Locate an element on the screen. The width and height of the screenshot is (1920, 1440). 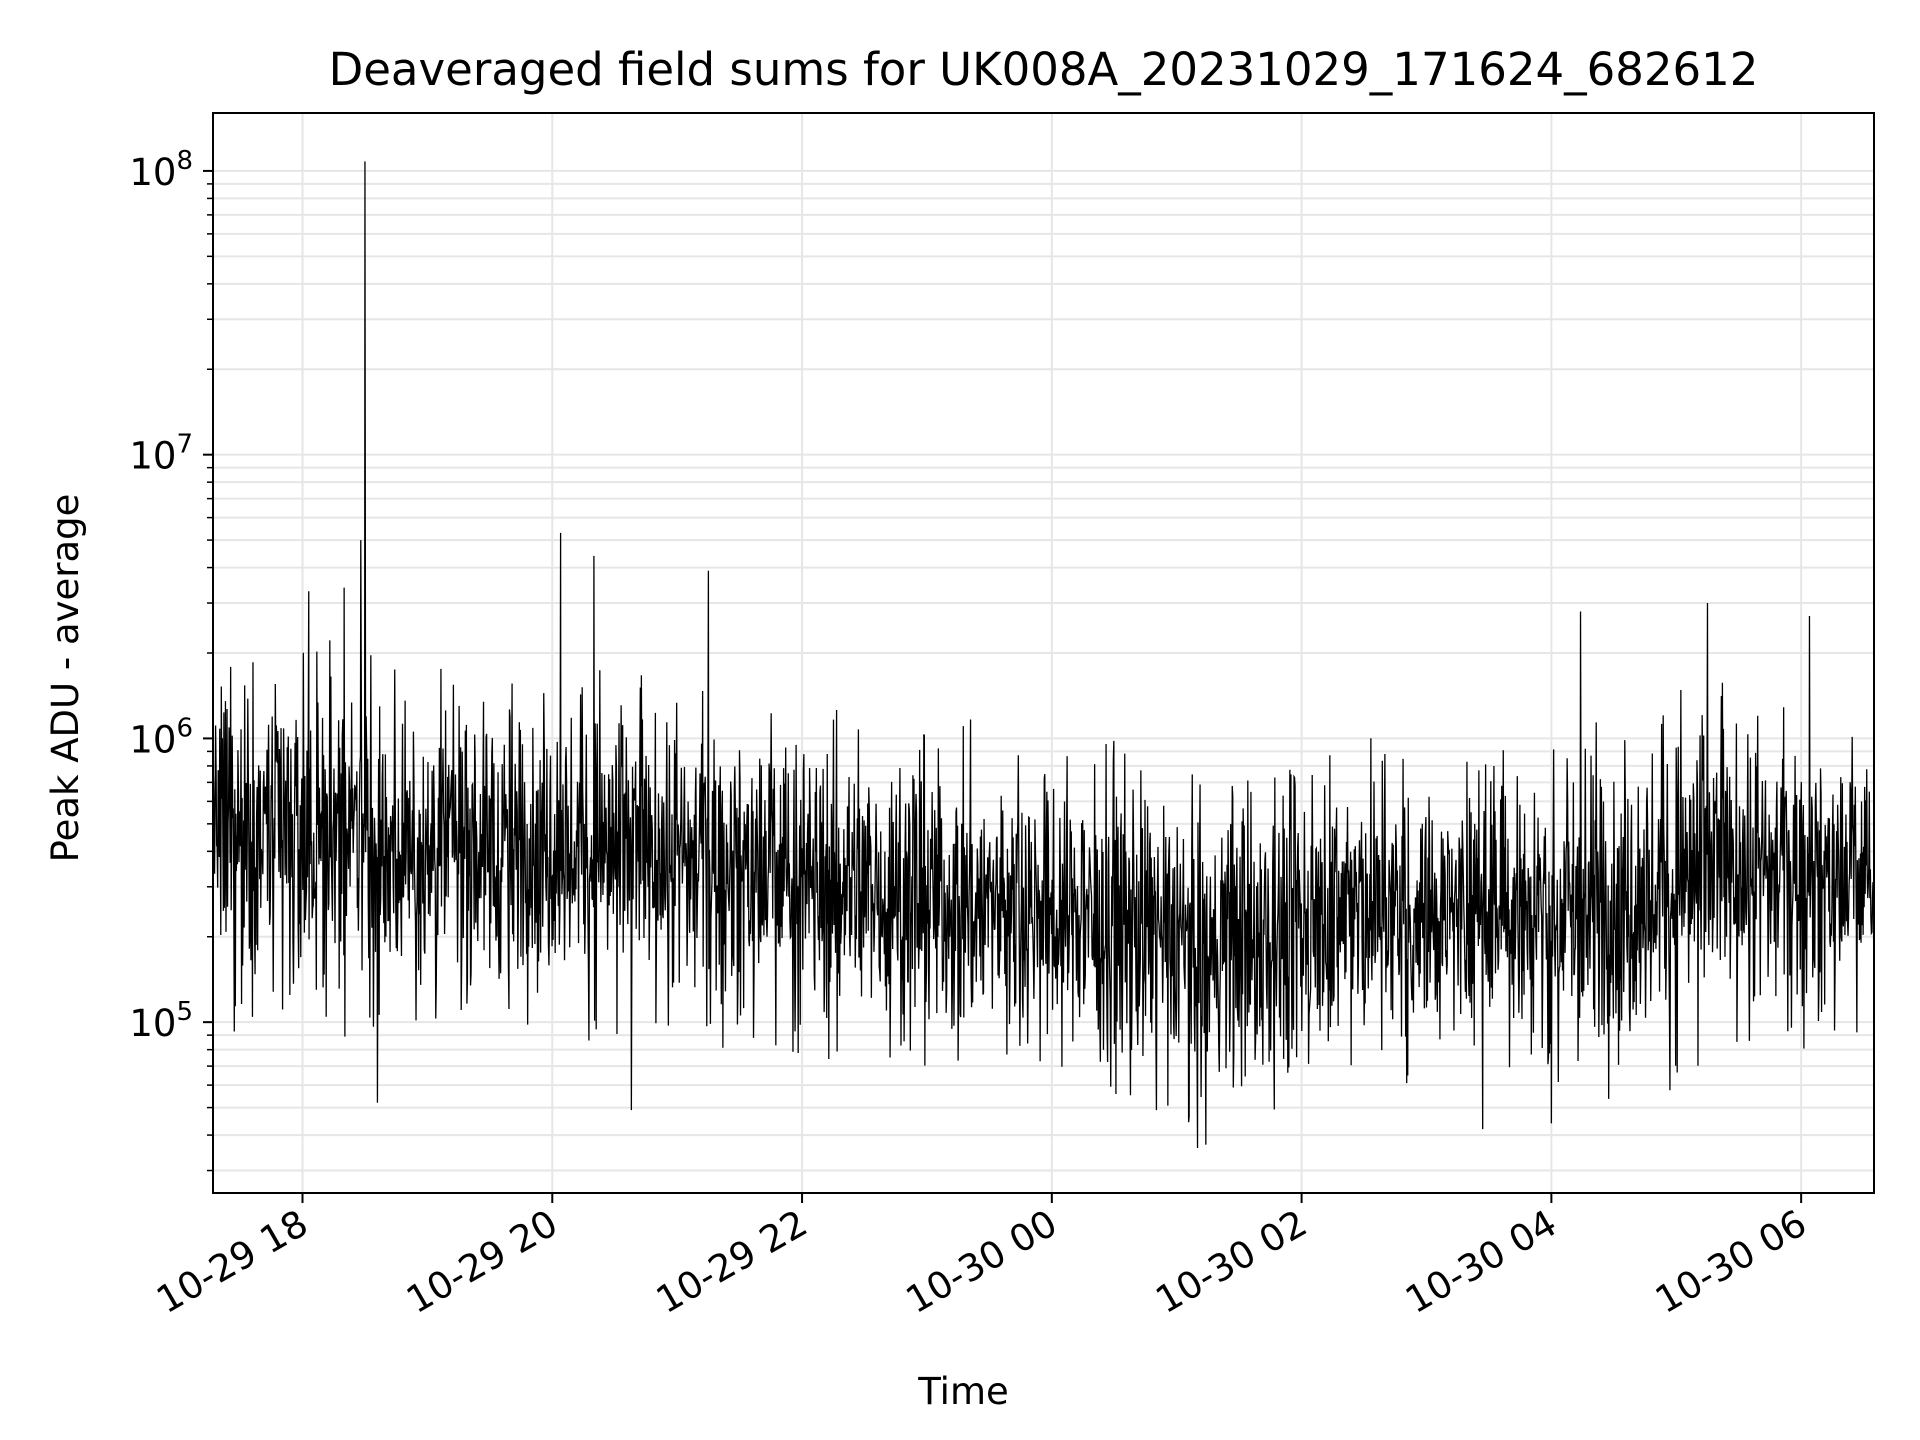
y-tick-label: 108 is located at coordinates (161, 170).